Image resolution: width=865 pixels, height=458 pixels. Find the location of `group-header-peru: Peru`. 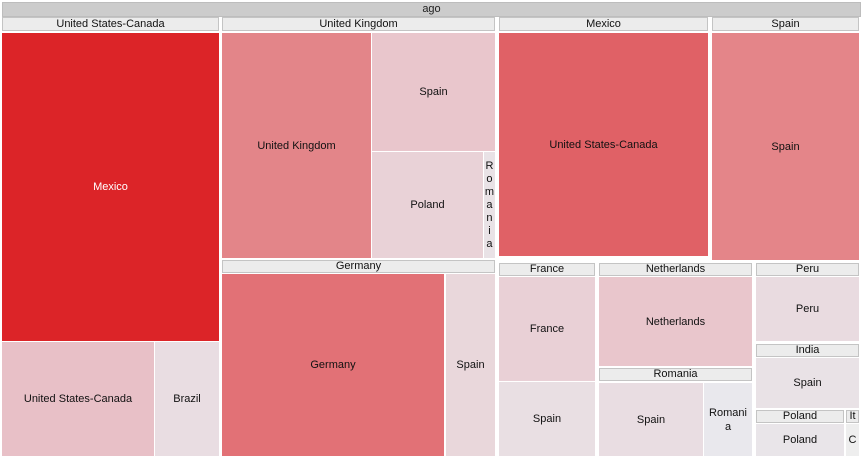

group-header-peru: Peru is located at coordinates (807, 269).